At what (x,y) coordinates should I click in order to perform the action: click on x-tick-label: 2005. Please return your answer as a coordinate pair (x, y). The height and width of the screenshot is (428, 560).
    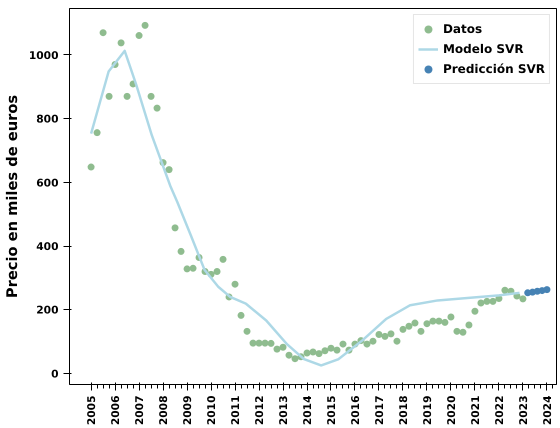
    Looking at the image, I should click on (91, 410).